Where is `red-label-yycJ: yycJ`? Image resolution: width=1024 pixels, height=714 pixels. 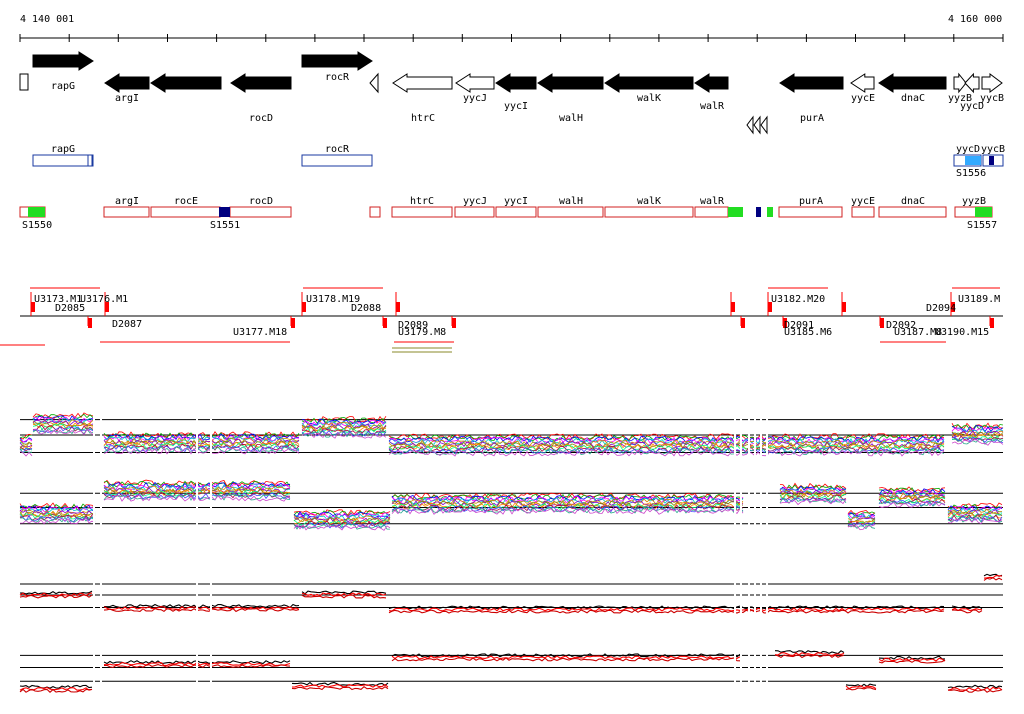
red-label-yycJ: yycJ is located at coordinates (475, 201).